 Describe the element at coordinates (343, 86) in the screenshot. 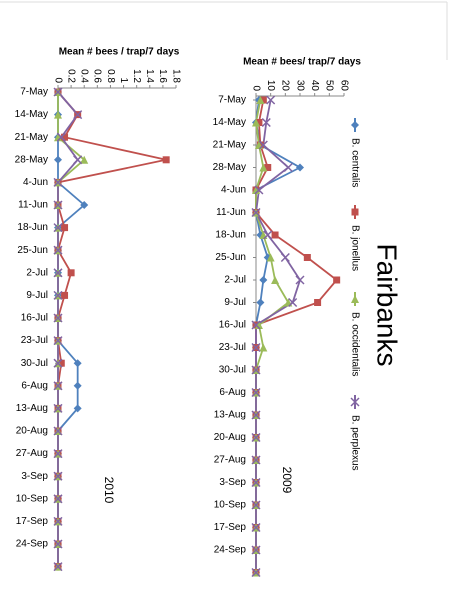

I see `value-tick-label: 60` at that location.